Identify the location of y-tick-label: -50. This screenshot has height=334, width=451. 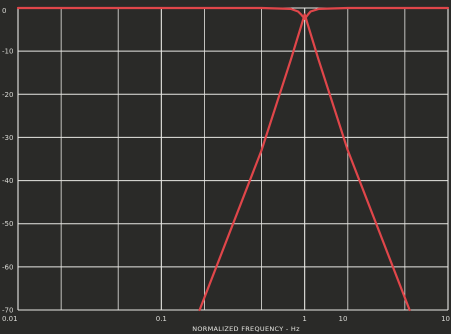
(7, 224).